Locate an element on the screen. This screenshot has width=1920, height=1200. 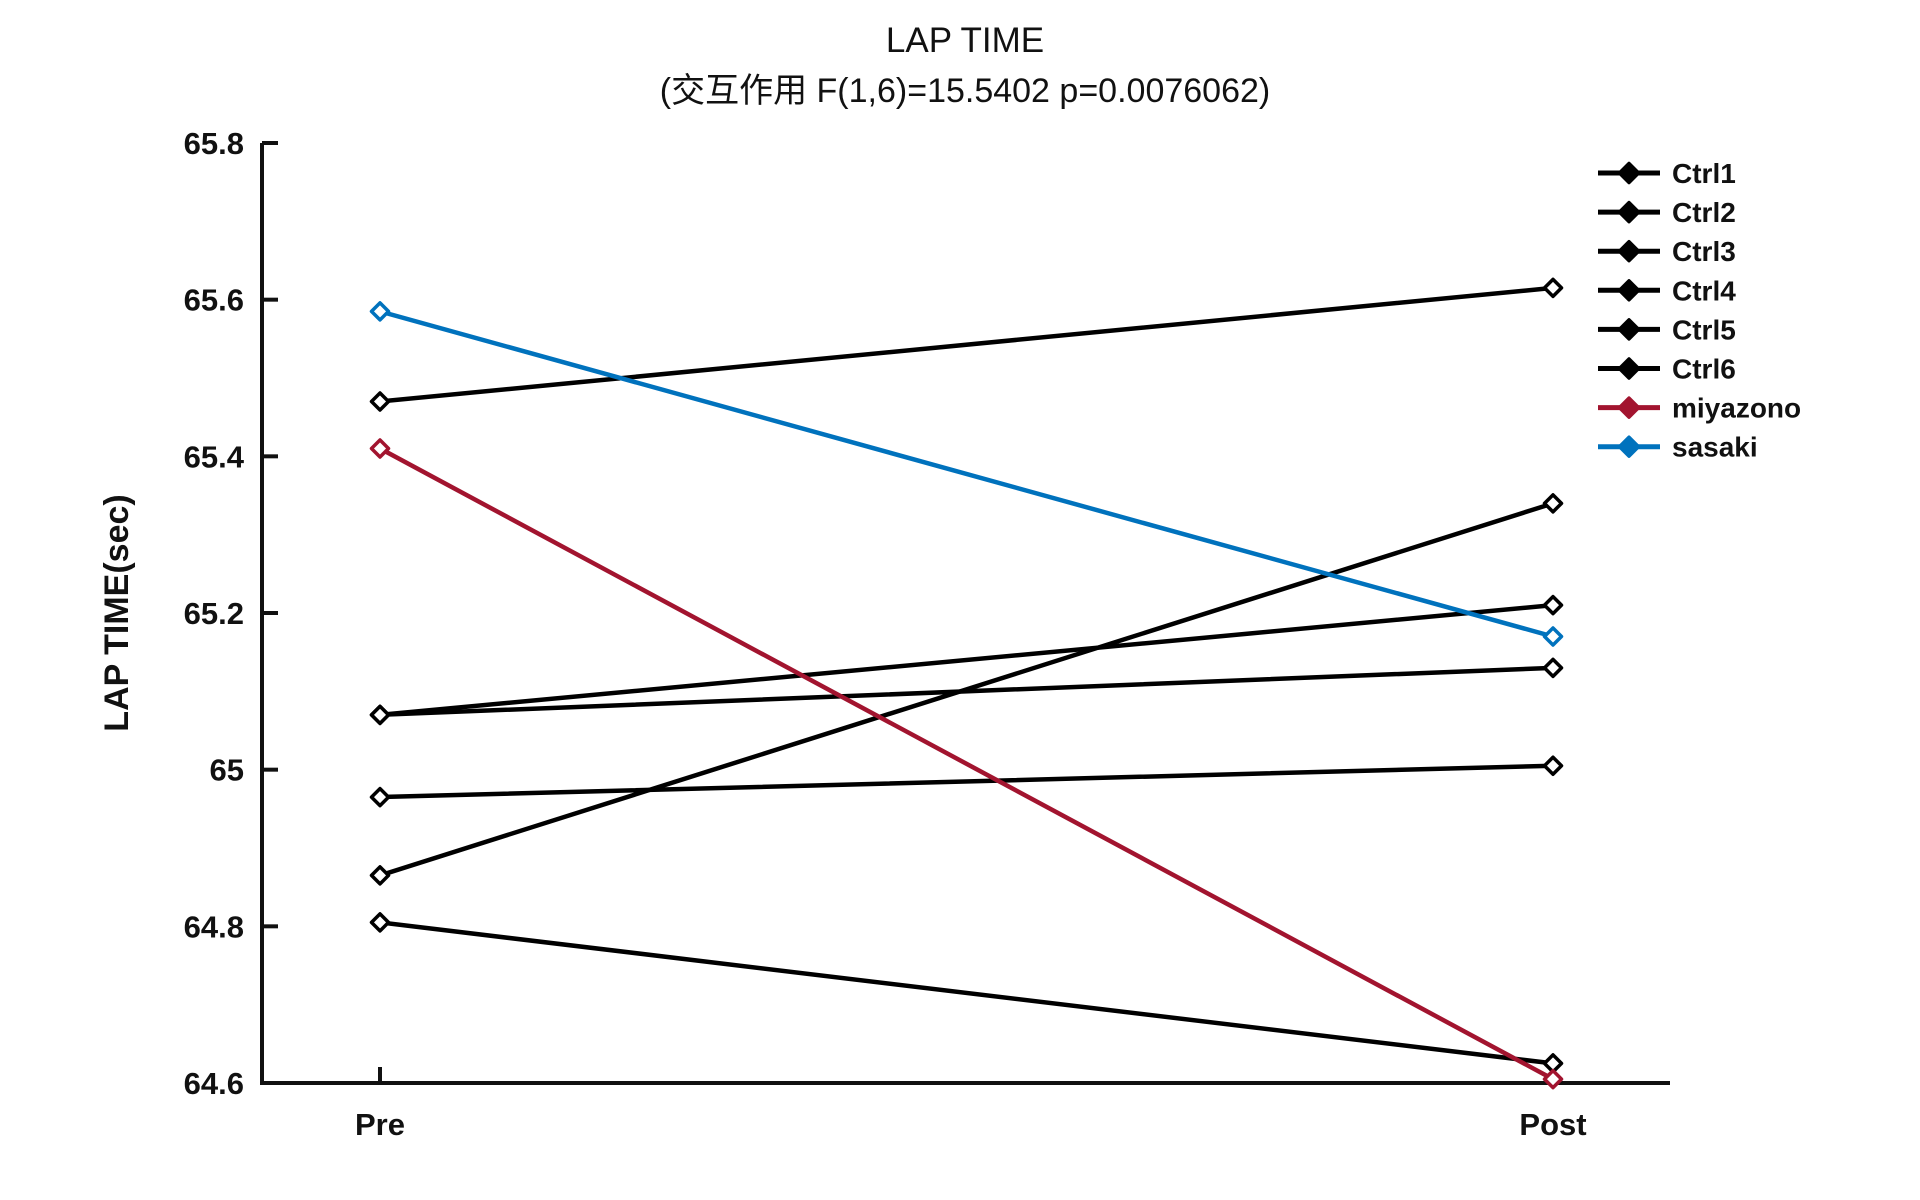
marker-Ctrl4-post is located at coordinates (1553, 765).